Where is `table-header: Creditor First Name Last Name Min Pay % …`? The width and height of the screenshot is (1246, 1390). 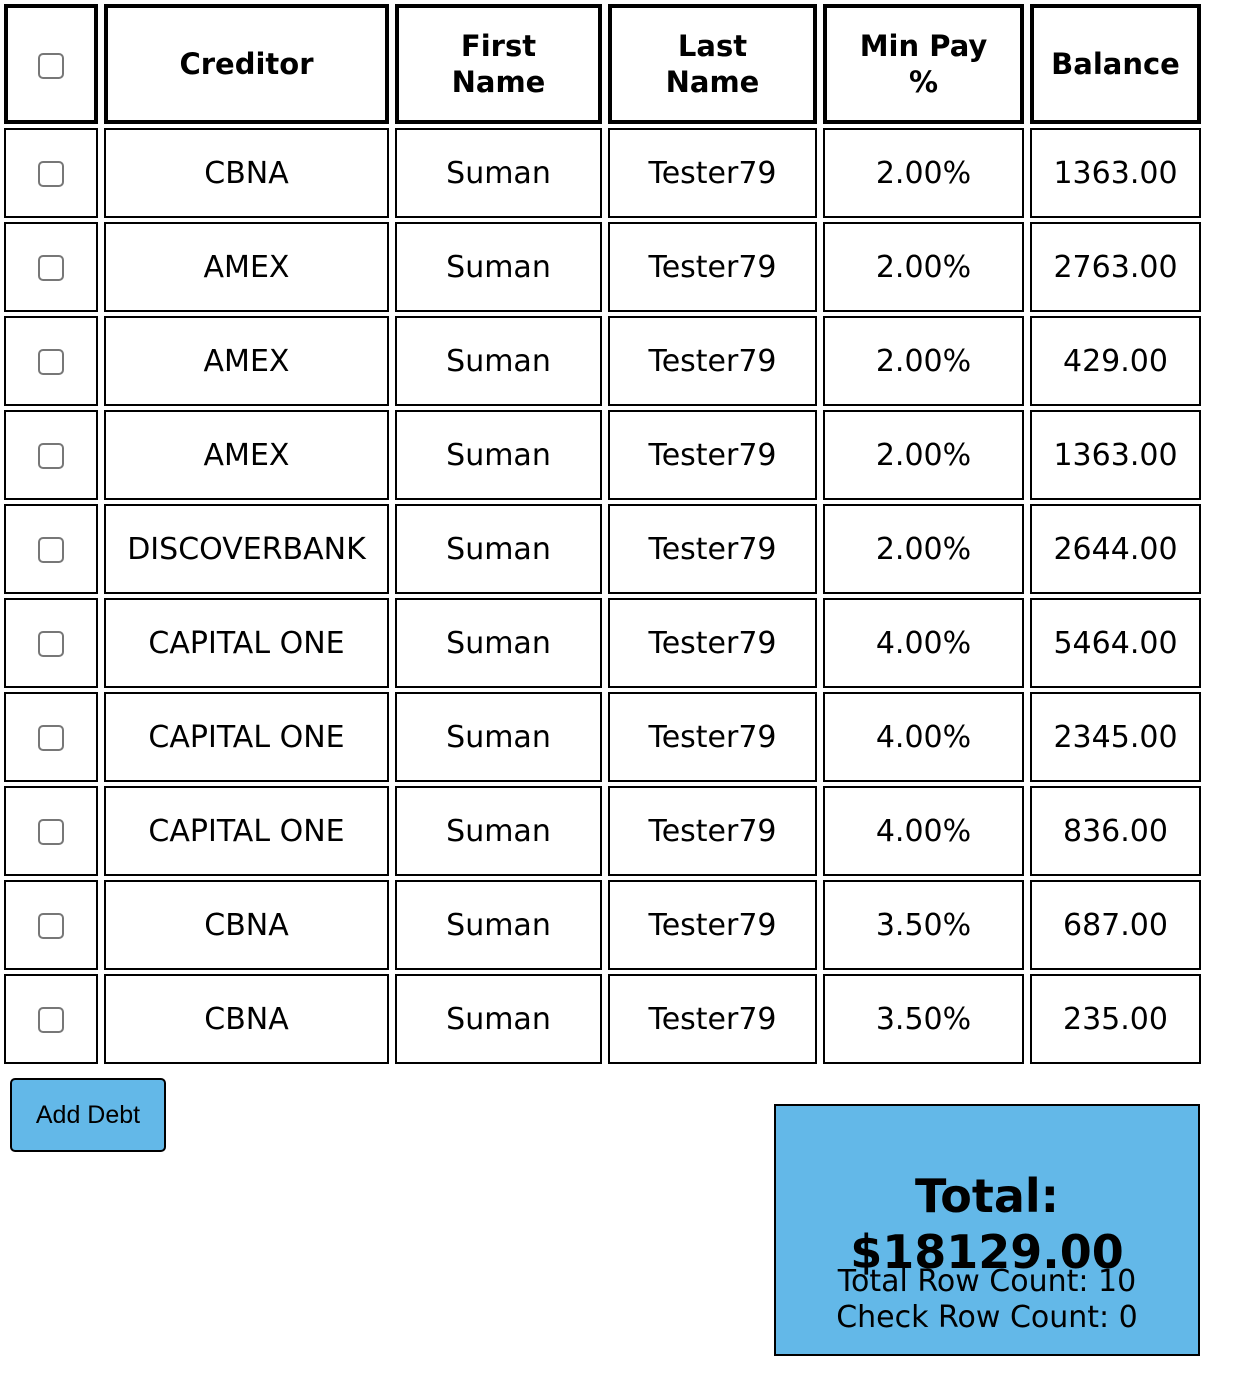 table-header: Creditor First Name Last Name Min Pay % … is located at coordinates (602, 64).